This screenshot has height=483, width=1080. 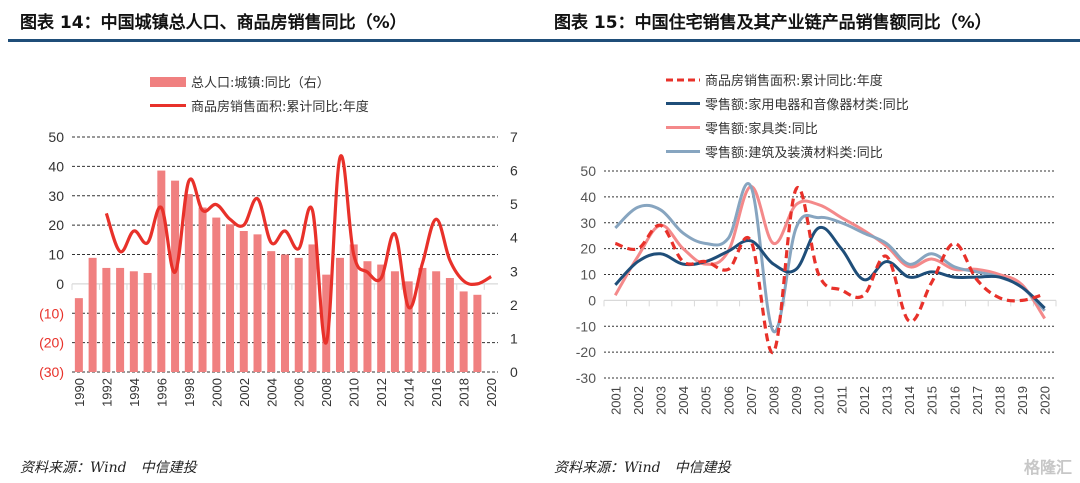 I want to click on left-tick-label: 30, so click(x=56, y=196).